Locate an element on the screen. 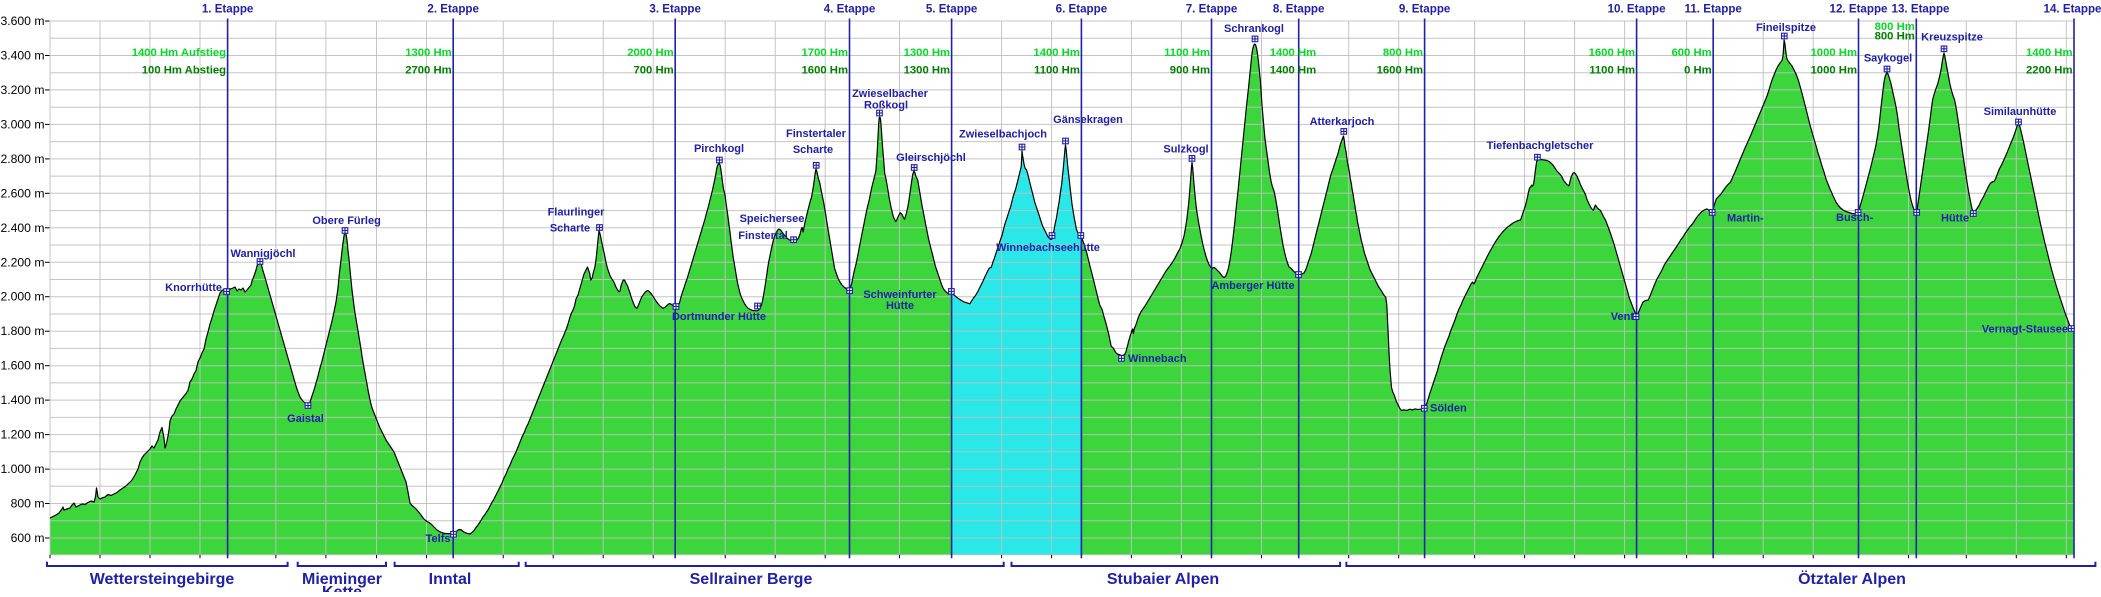 The height and width of the screenshot is (597, 2101). svg-text: 8. Etappe is located at coordinates (1299, 9).